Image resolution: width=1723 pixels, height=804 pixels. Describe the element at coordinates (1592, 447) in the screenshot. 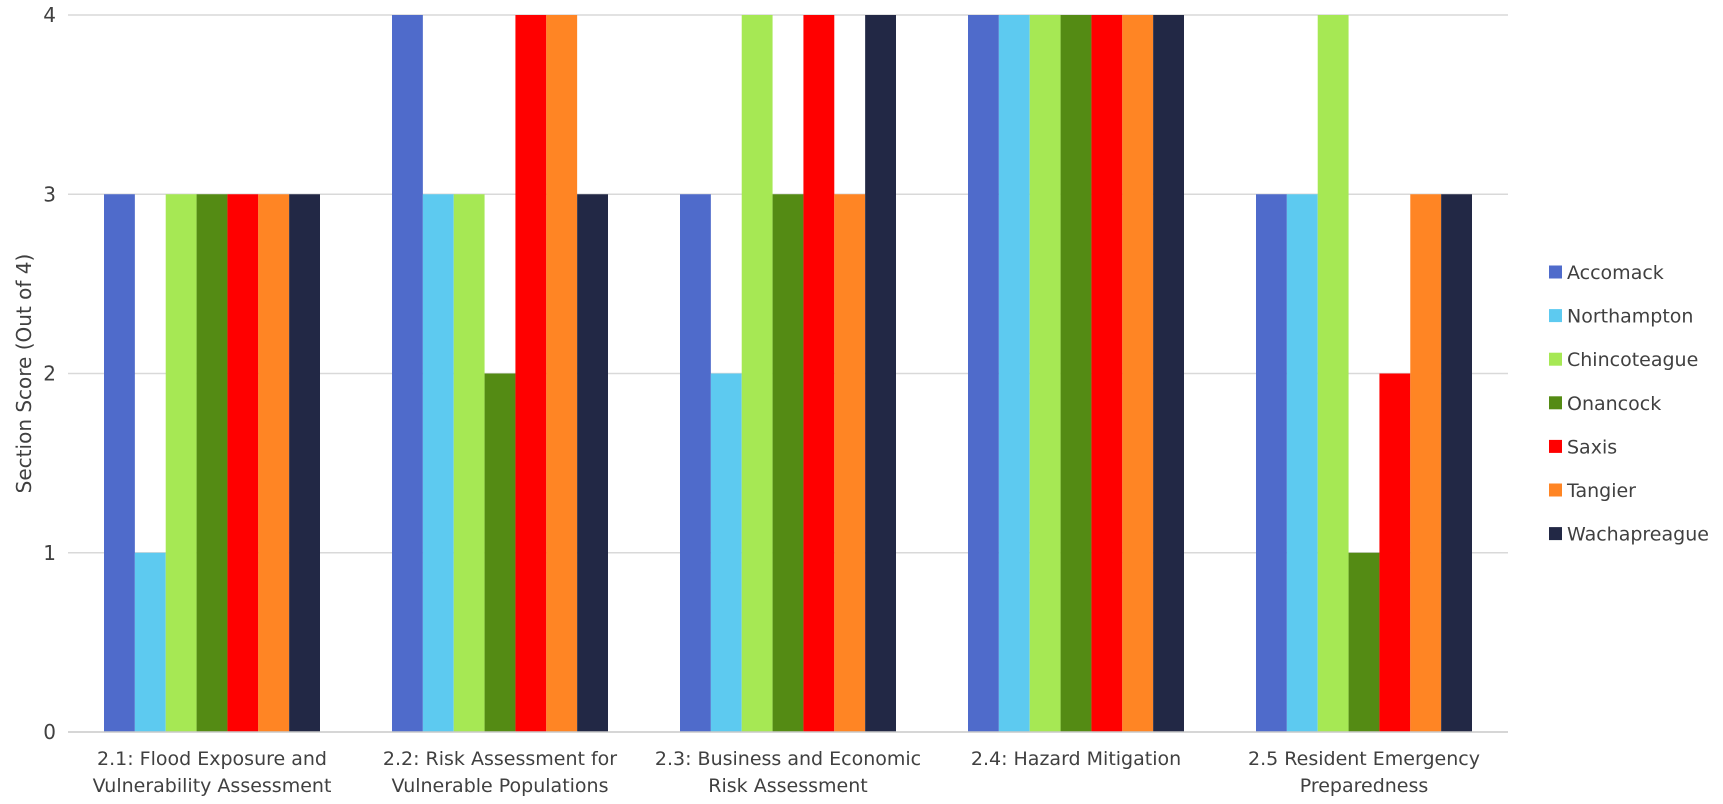

I see `legend-label-saxis: Saxis` at that location.